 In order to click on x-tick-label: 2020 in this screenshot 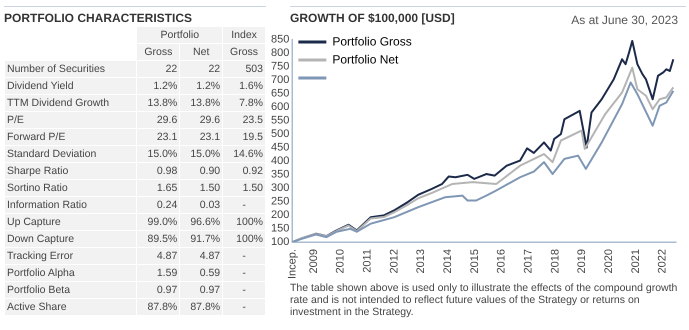, I will do `click(608, 261)`.